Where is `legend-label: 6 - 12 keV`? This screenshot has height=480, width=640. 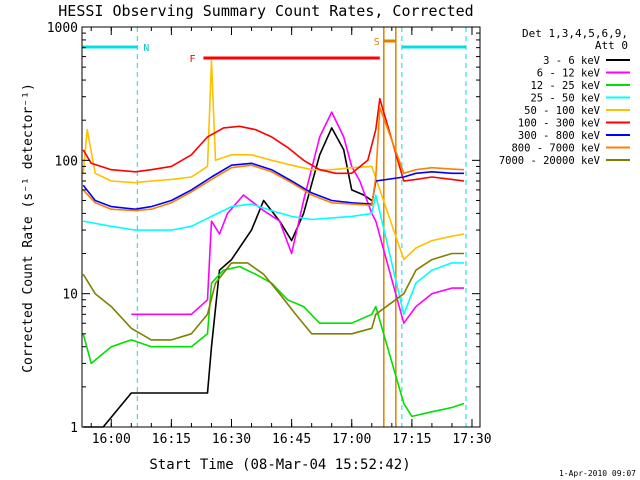 legend-label: 6 - 12 keV is located at coordinates (569, 74).